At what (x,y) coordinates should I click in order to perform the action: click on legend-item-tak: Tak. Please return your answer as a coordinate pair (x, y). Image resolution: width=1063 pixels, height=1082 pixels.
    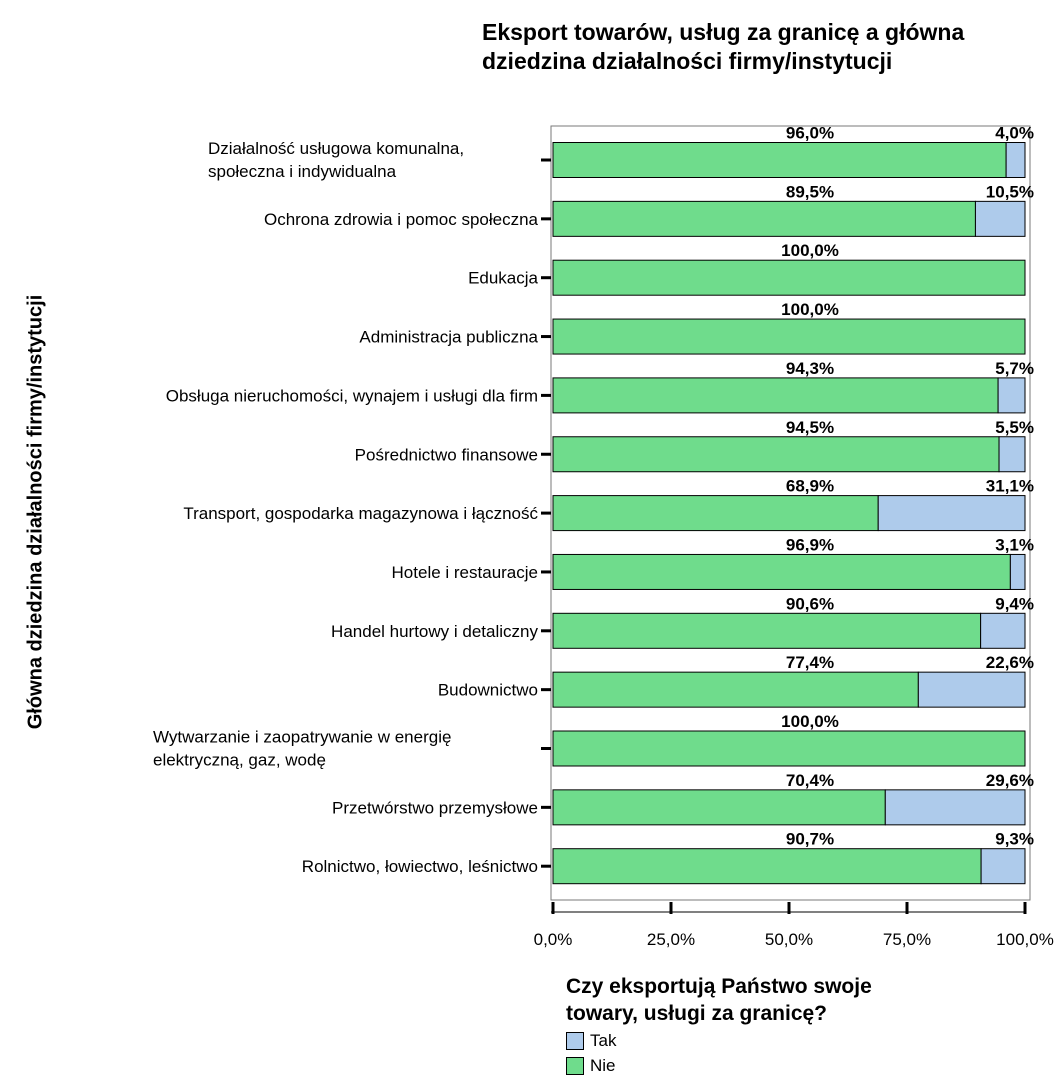
    Looking at the image, I should click on (719, 1041).